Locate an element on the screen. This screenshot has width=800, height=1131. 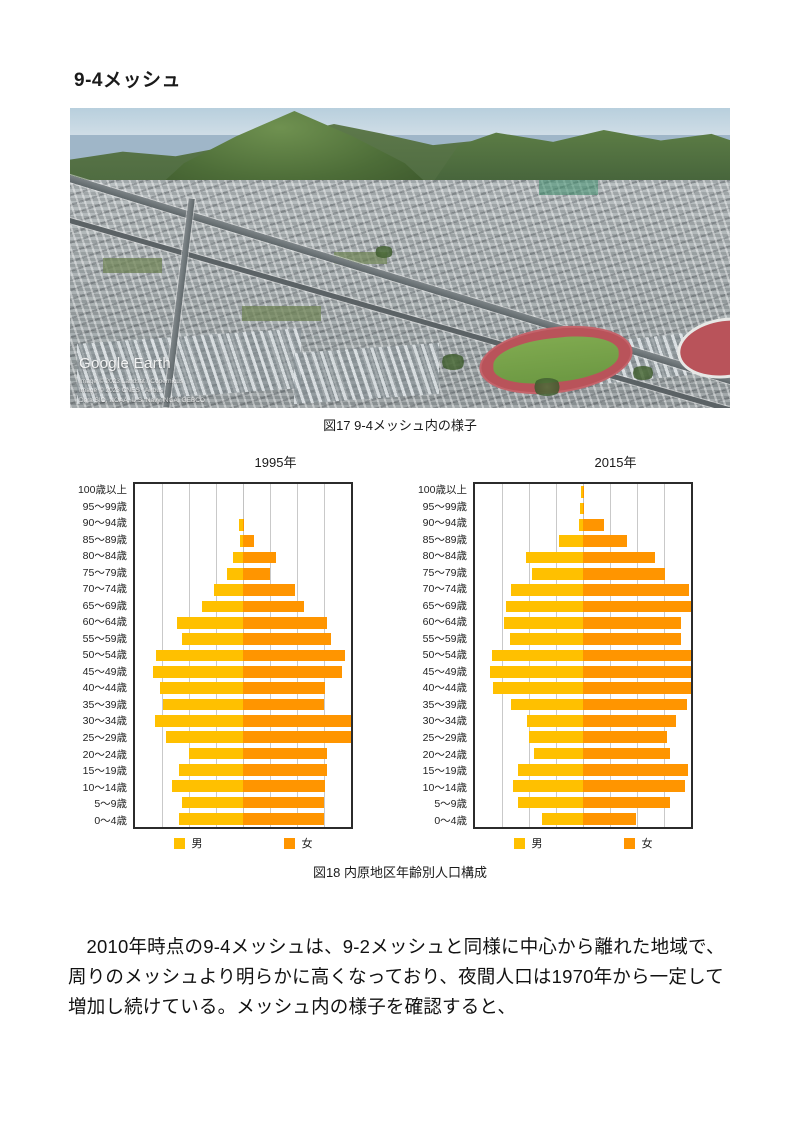
age-label: 30〜34歳 is located at coordinates (444, 721).